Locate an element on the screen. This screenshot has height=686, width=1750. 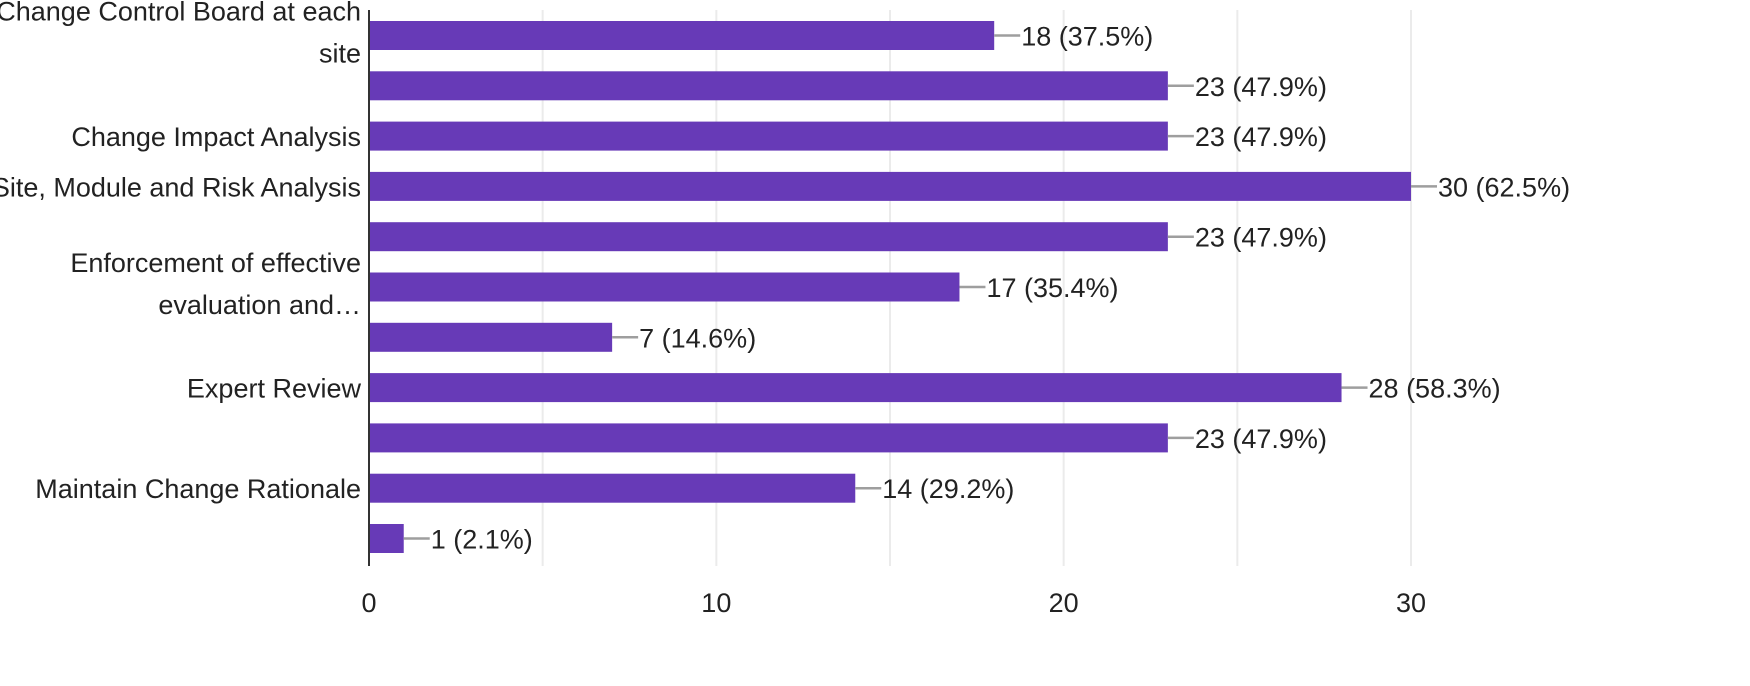
value-label-5: 17 (35.4%) is located at coordinates (1052, 288).